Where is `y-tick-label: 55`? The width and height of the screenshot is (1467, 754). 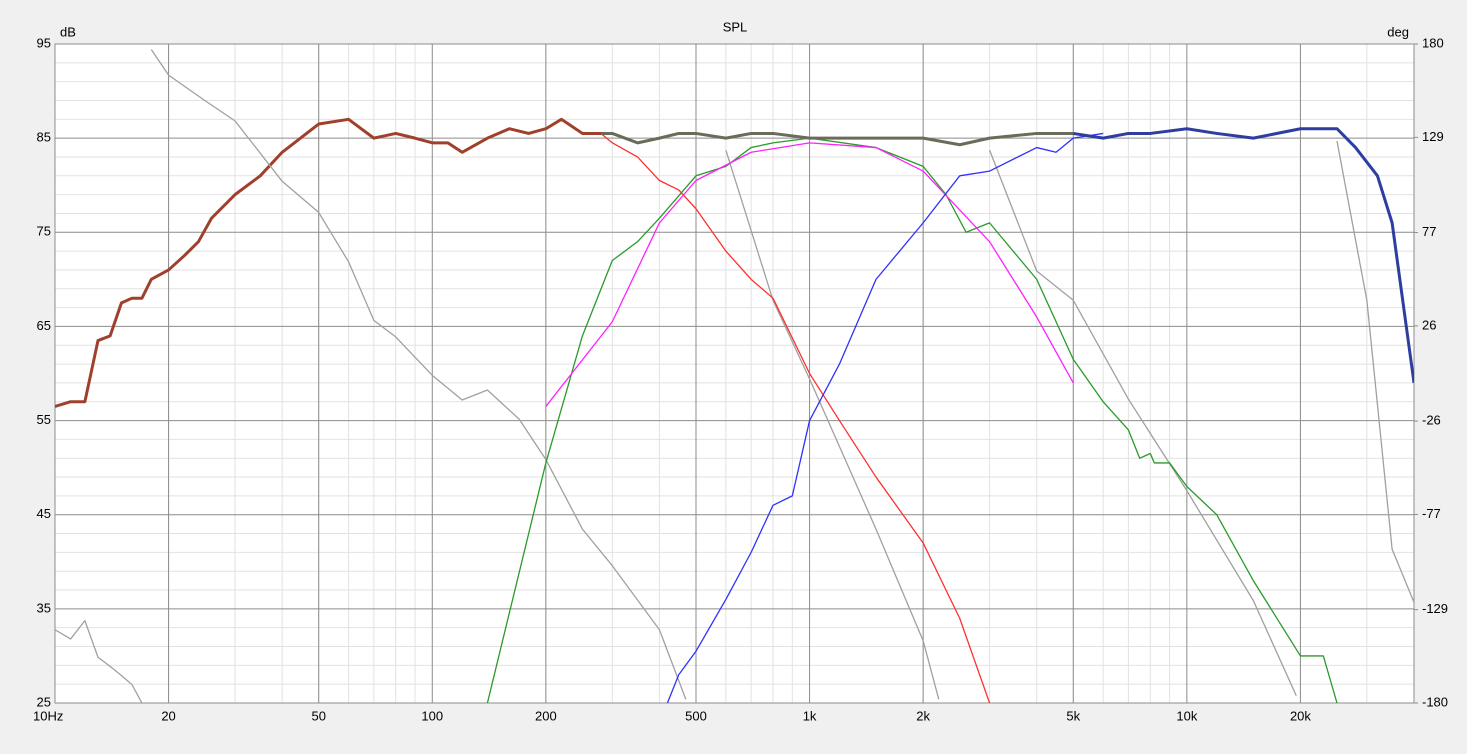
y-tick-label: 55 is located at coordinates (44, 419).